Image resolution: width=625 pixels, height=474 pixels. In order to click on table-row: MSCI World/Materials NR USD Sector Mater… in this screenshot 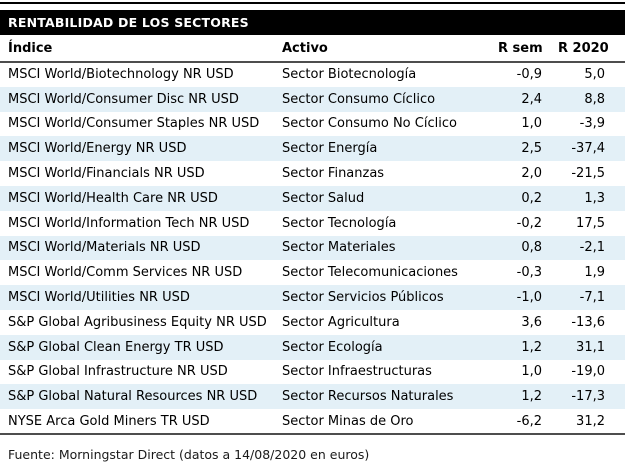, I will do `click(312, 248)`.